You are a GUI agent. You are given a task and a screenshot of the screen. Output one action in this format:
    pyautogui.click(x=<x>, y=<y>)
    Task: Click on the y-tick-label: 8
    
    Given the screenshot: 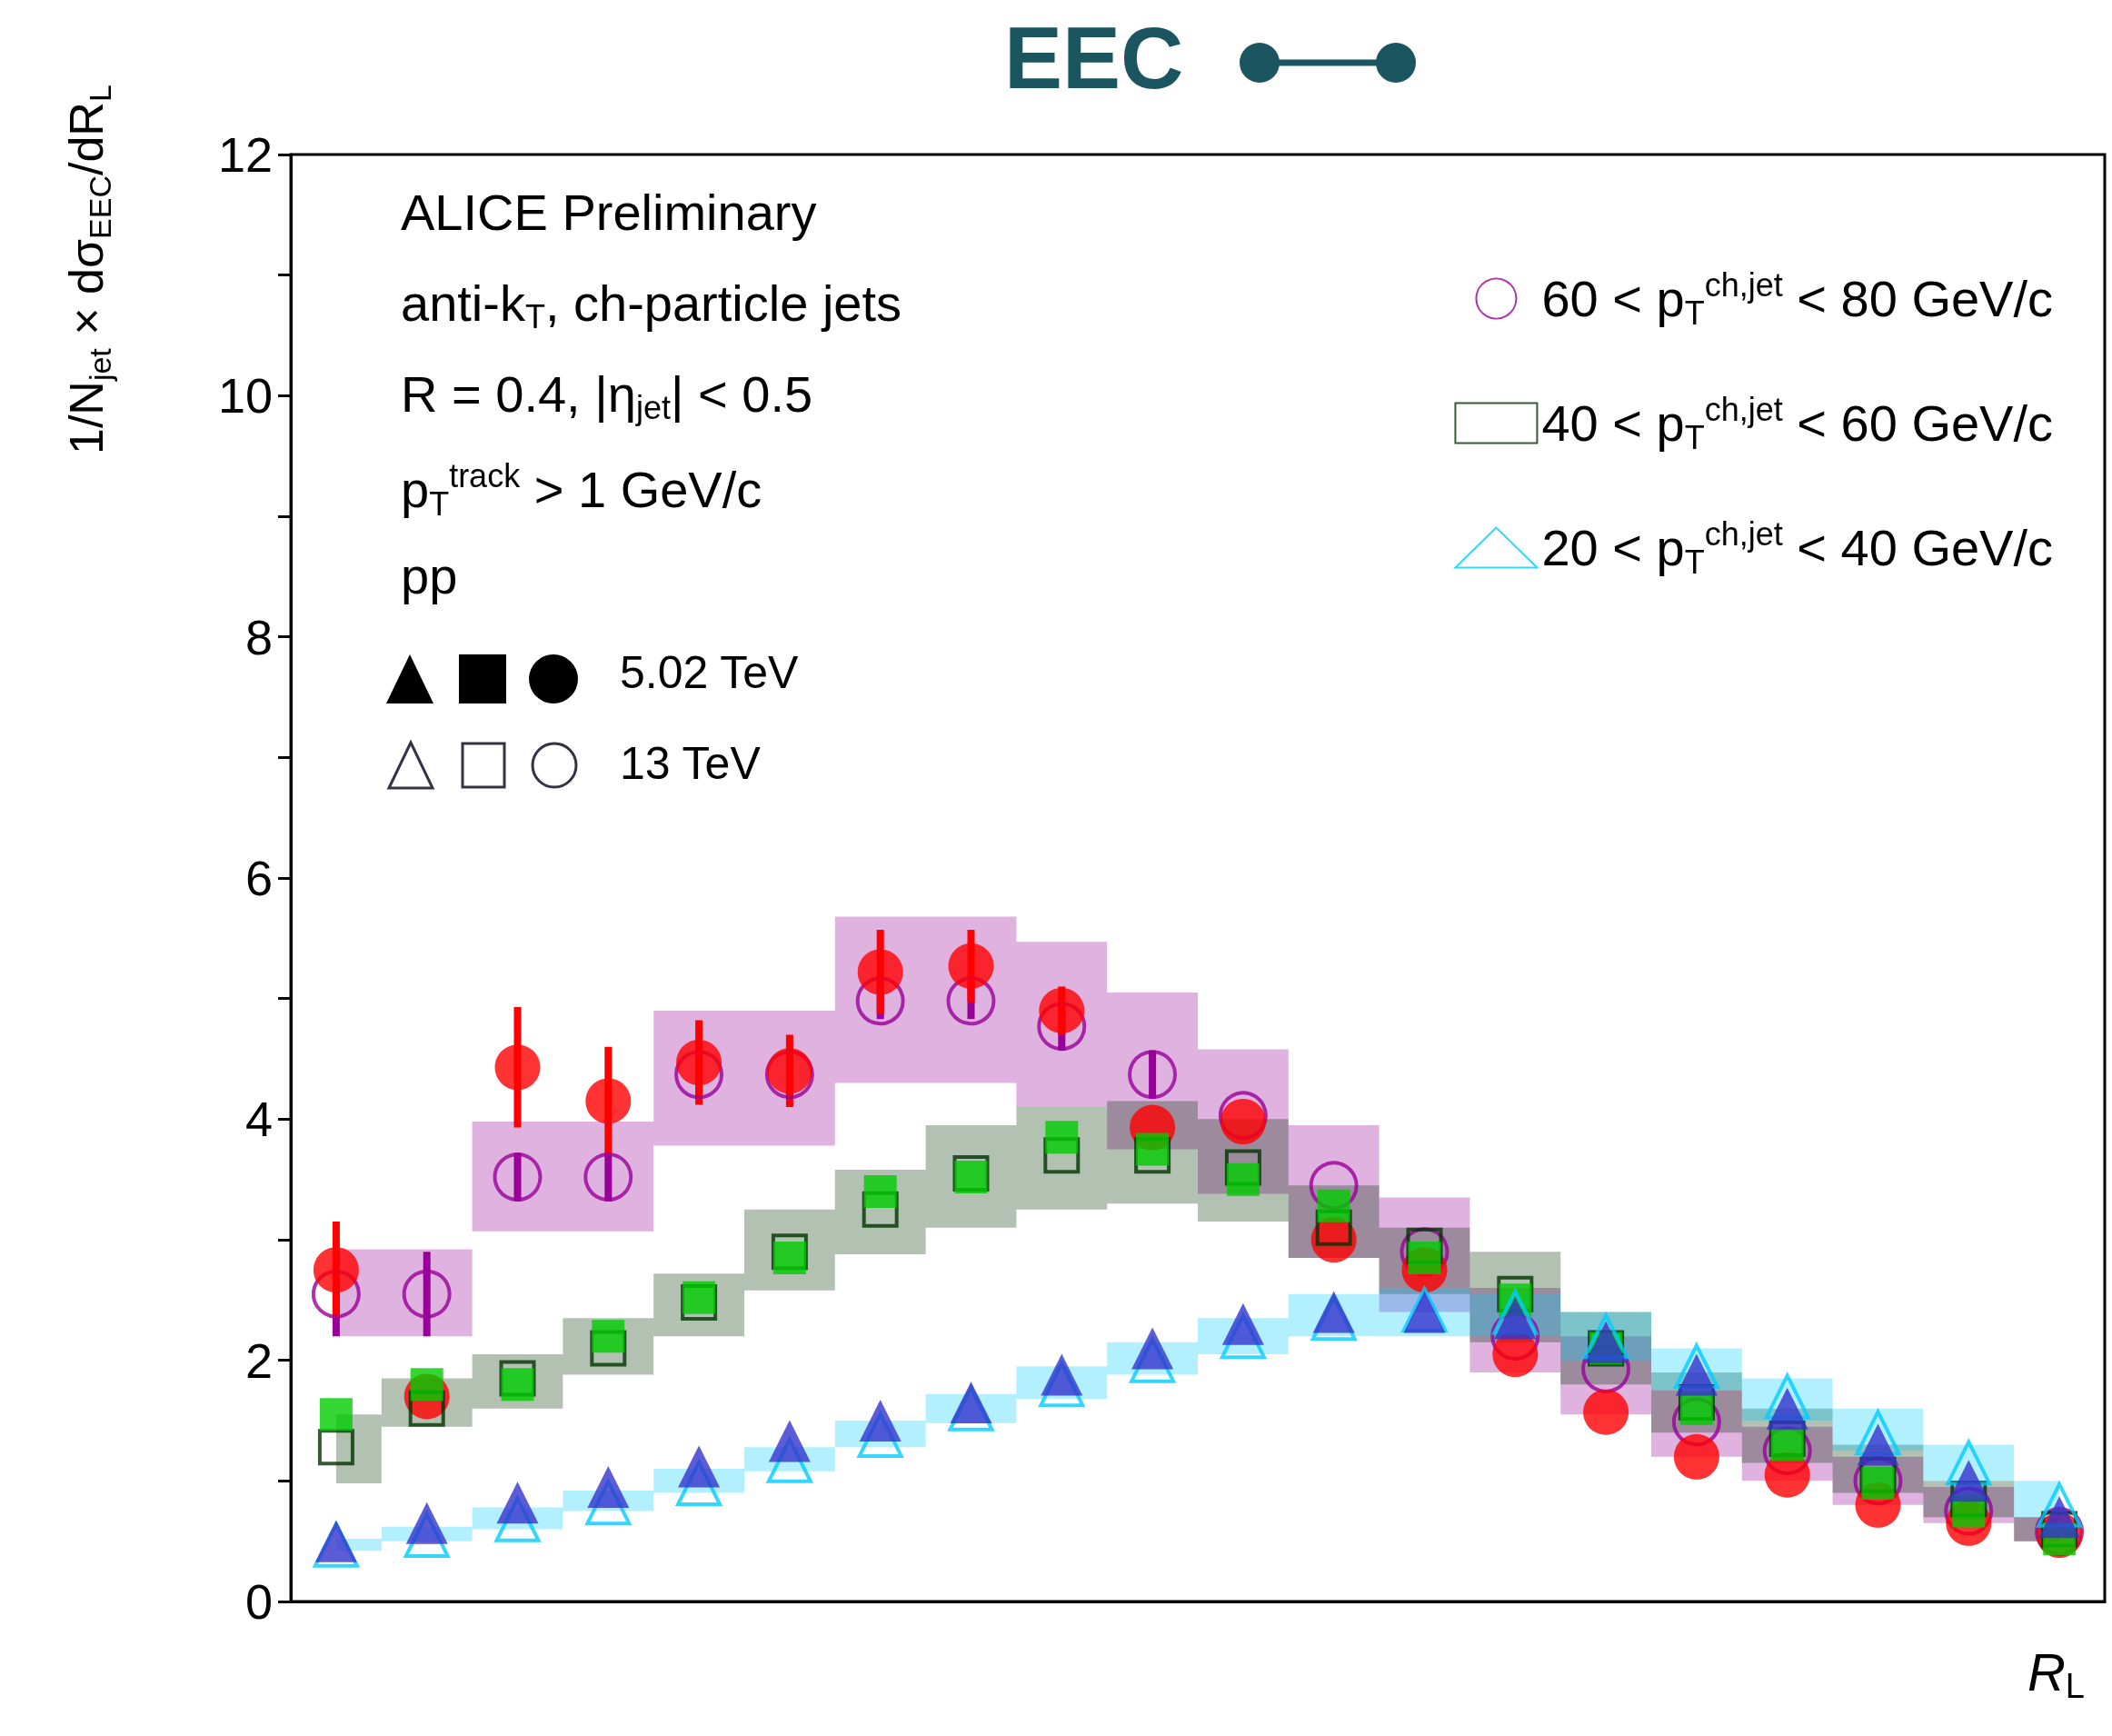 What is the action you would take?
    pyautogui.click(x=259, y=636)
    